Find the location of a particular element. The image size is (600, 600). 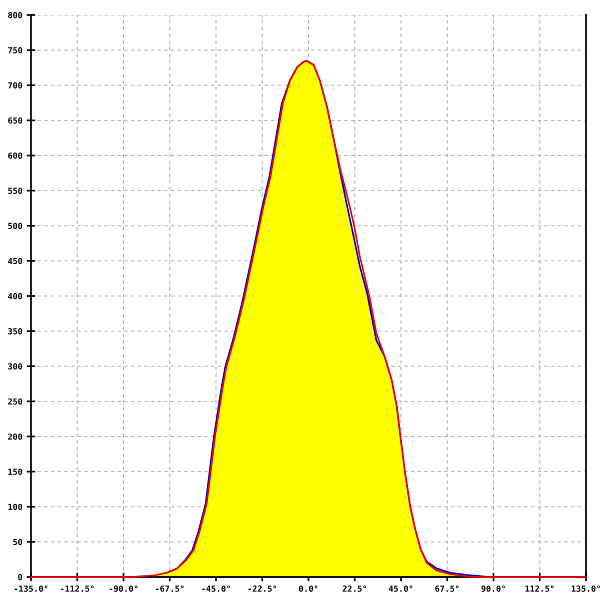

y-tick-label: 100 is located at coordinates (15, 507).